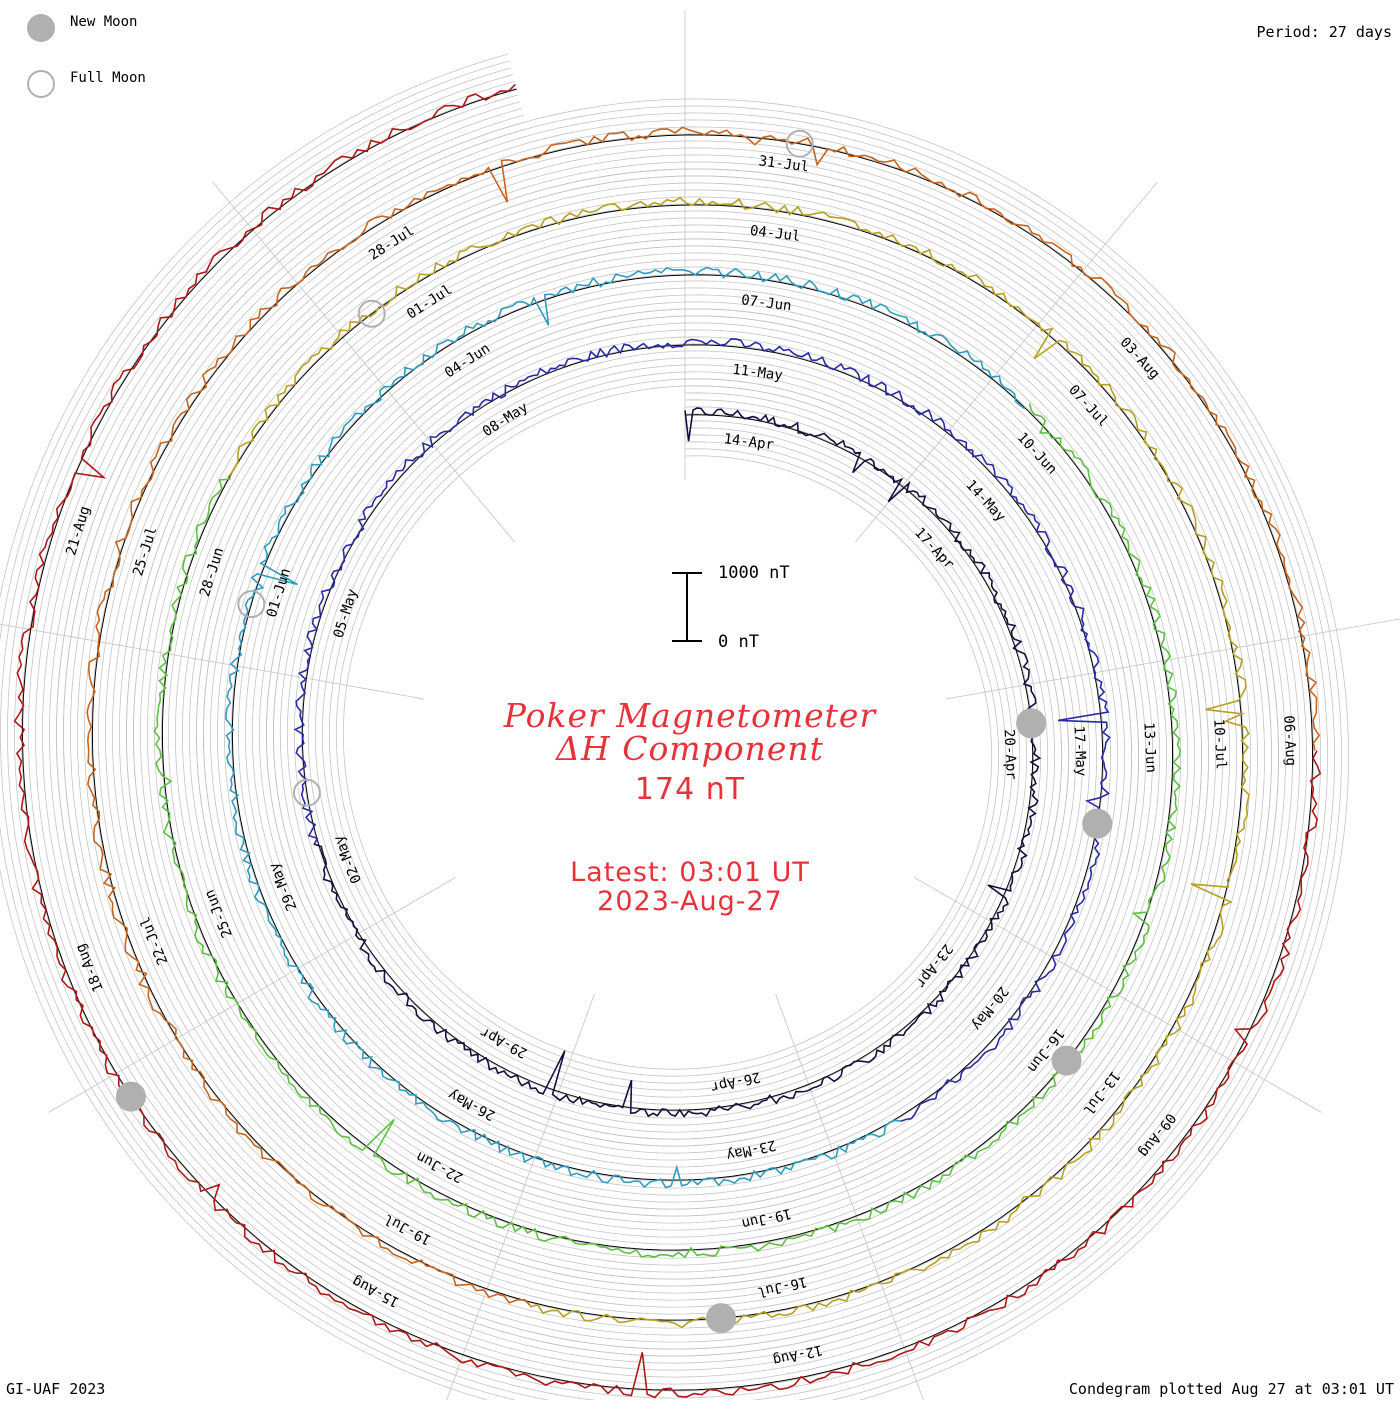 The image size is (1400, 1404). Describe the element at coordinates (467, 361) in the screenshot. I see `date-label: 04-Jun` at that location.